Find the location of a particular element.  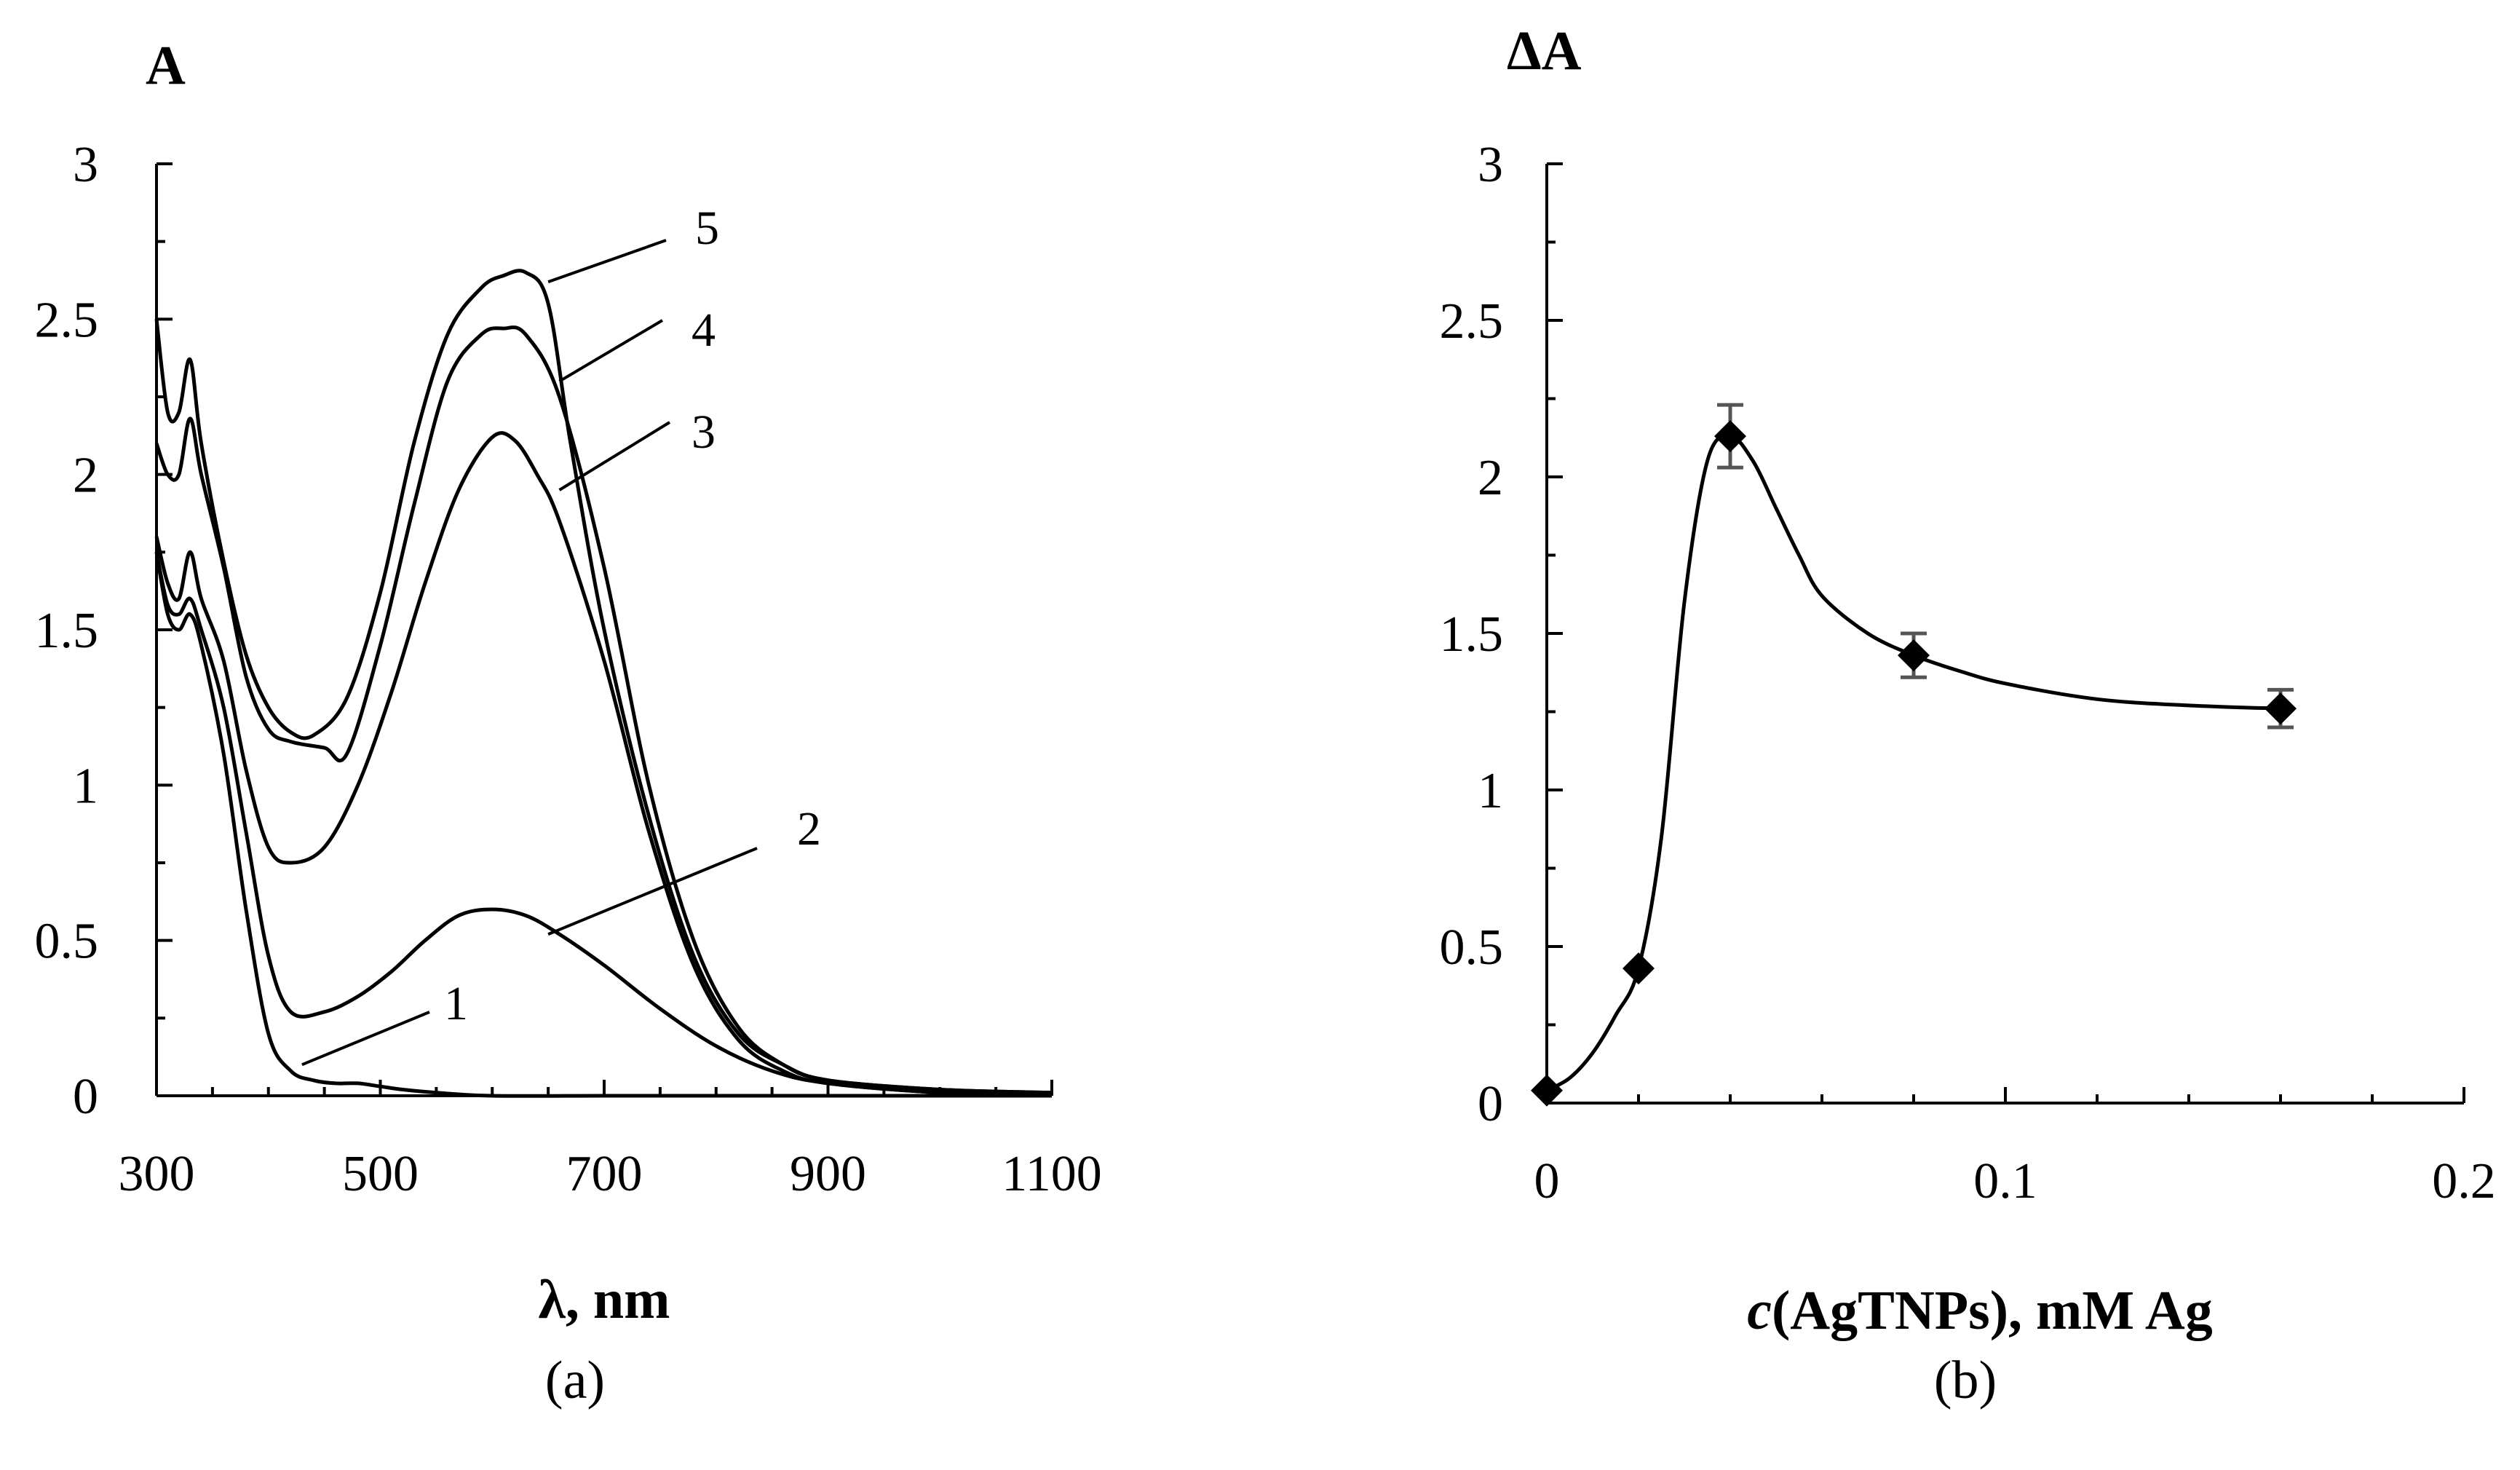

series-2-leader is located at coordinates (652, 891).